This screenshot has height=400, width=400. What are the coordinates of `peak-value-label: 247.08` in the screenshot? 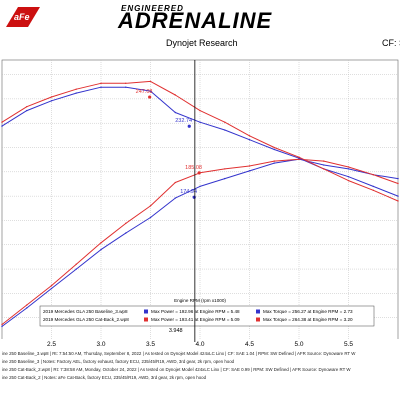 It's located at (144, 92).